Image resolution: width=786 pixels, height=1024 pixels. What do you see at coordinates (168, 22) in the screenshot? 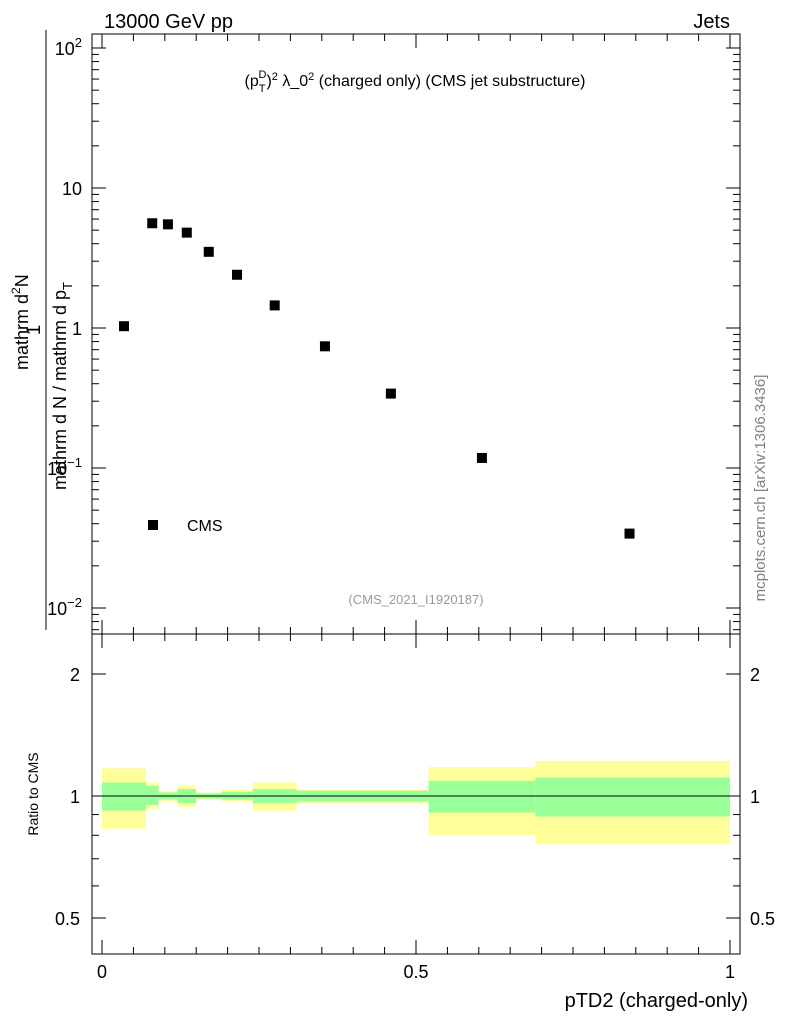
I see `energy-label: 13000 GeV pp` at bounding box center [168, 22].